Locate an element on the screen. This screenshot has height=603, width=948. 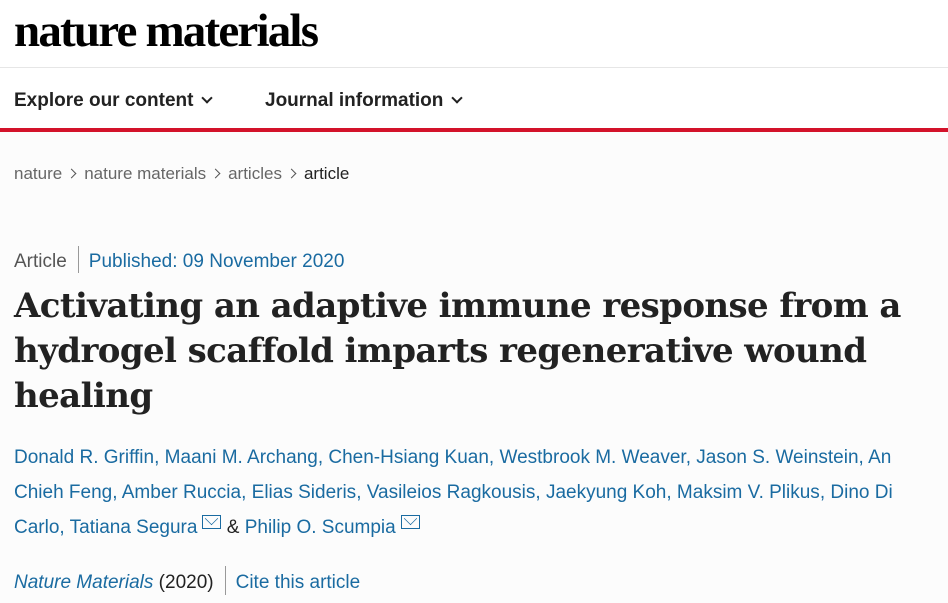
nav-journal-information: Journal information is located at coordinates (364, 101).